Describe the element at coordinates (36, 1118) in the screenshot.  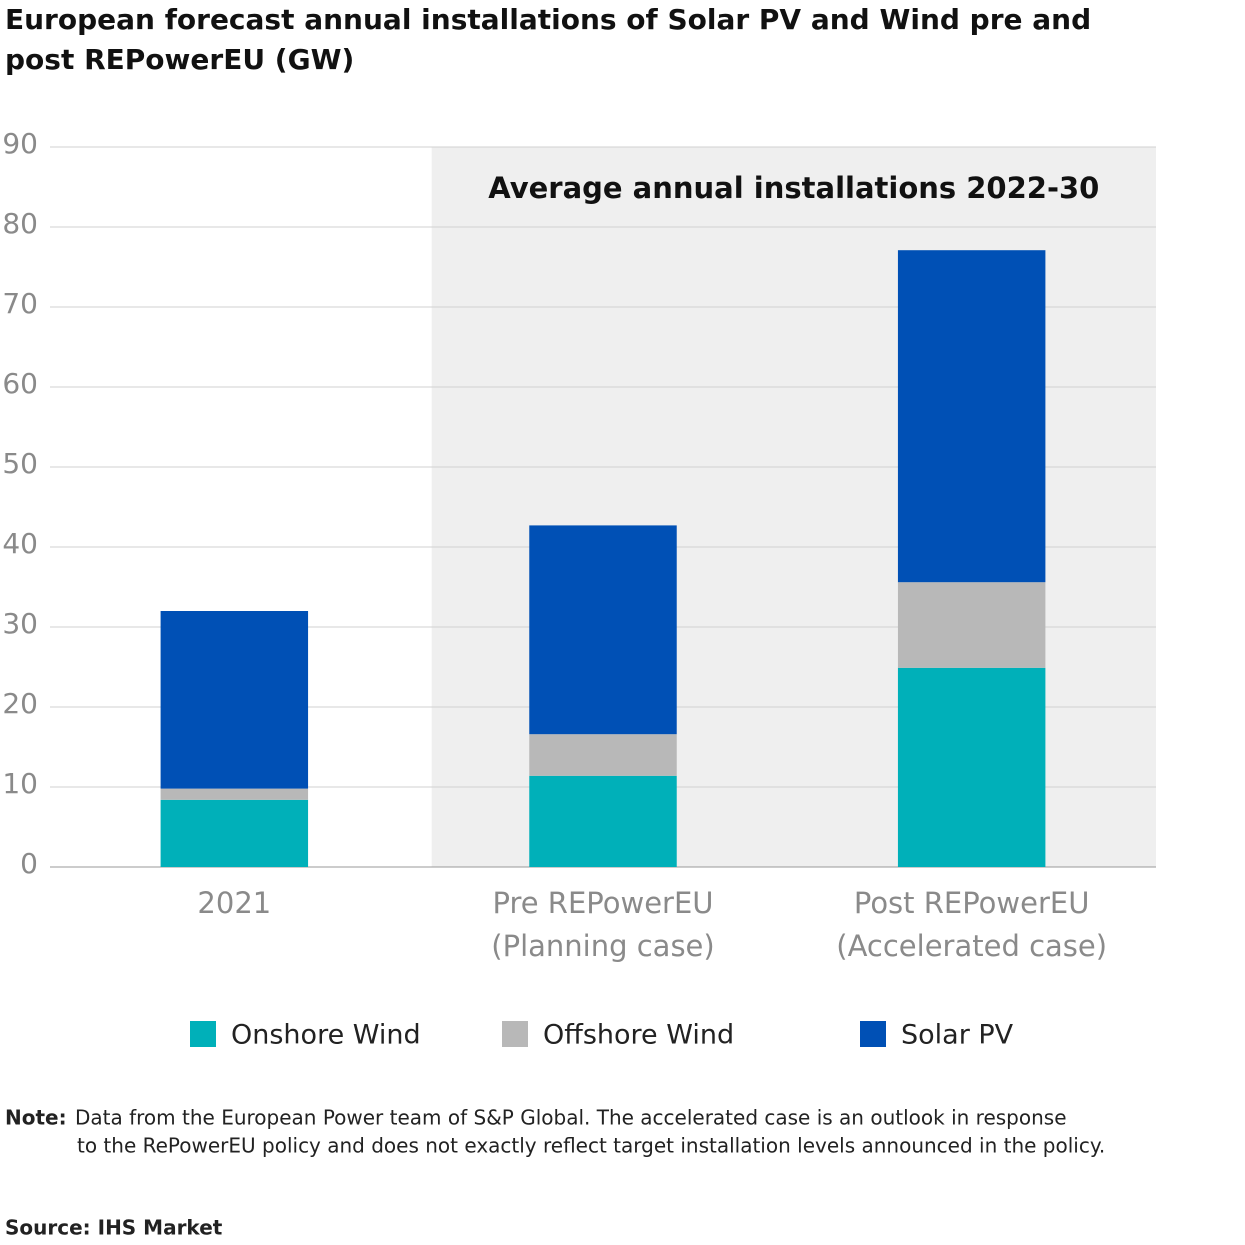
I see `note-label: Note:` at that location.